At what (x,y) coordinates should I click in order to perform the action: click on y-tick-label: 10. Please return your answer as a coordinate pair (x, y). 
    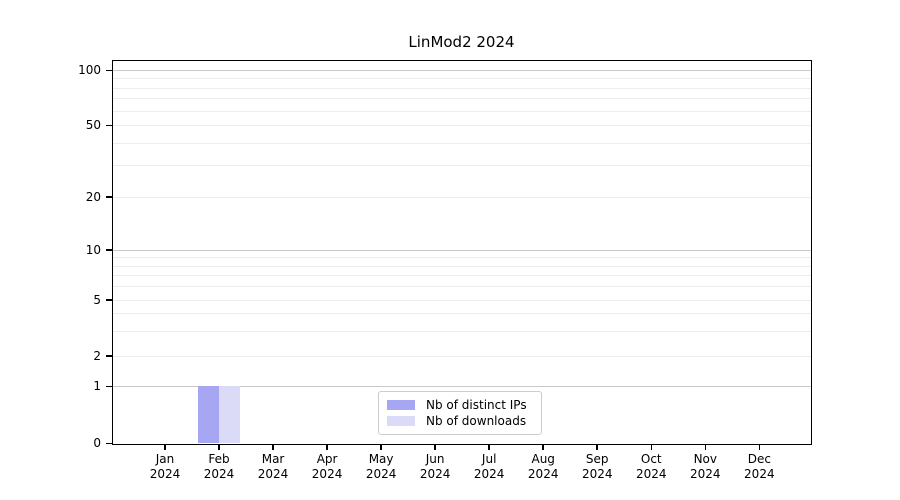
    Looking at the image, I should click on (93, 249).